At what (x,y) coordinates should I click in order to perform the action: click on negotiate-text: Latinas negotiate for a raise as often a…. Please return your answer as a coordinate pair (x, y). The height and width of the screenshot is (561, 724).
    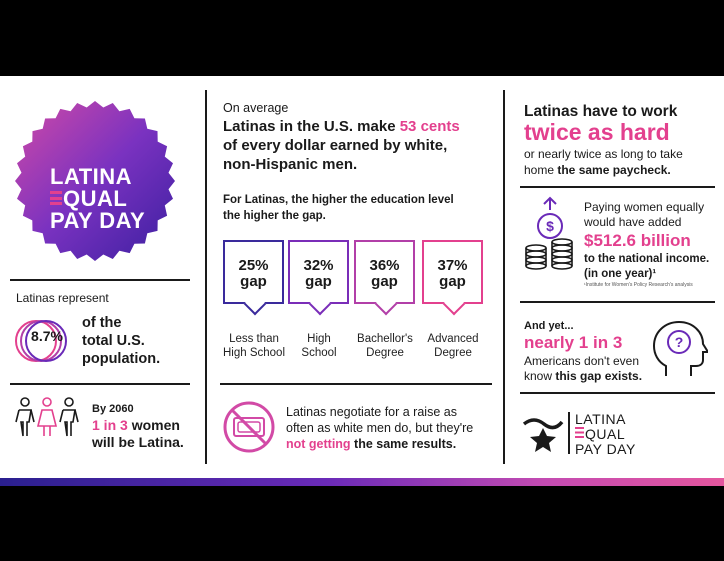
    Looking at the image, I should click on (380, 428).